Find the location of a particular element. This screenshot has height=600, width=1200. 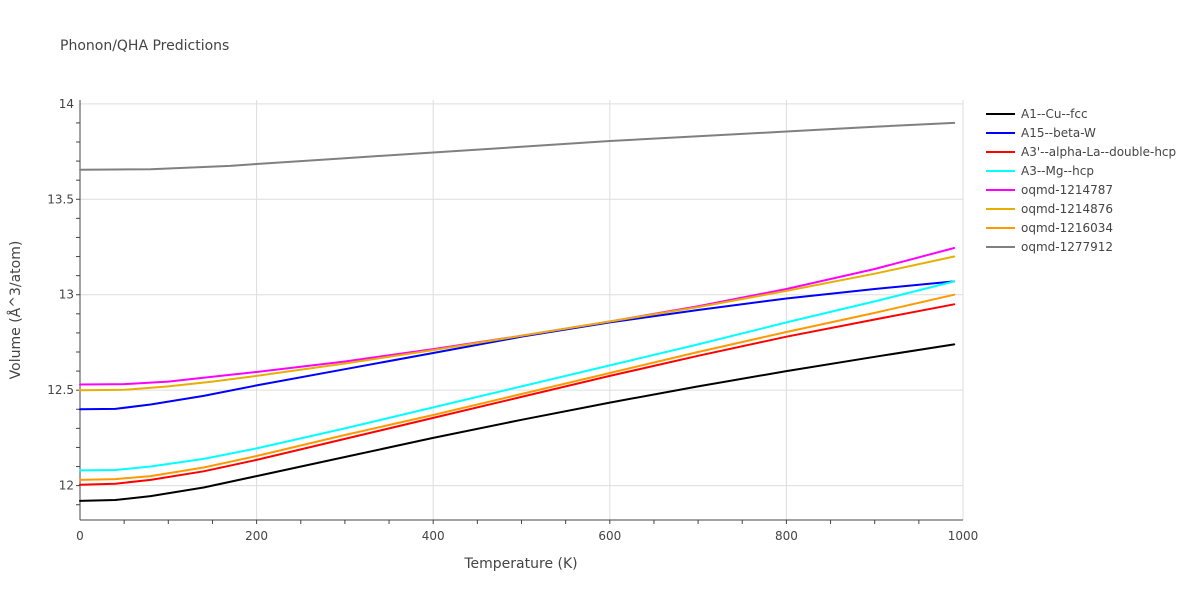

y-axis-label: Volume (Å^3/atom) is located at coordinates (15, 310).